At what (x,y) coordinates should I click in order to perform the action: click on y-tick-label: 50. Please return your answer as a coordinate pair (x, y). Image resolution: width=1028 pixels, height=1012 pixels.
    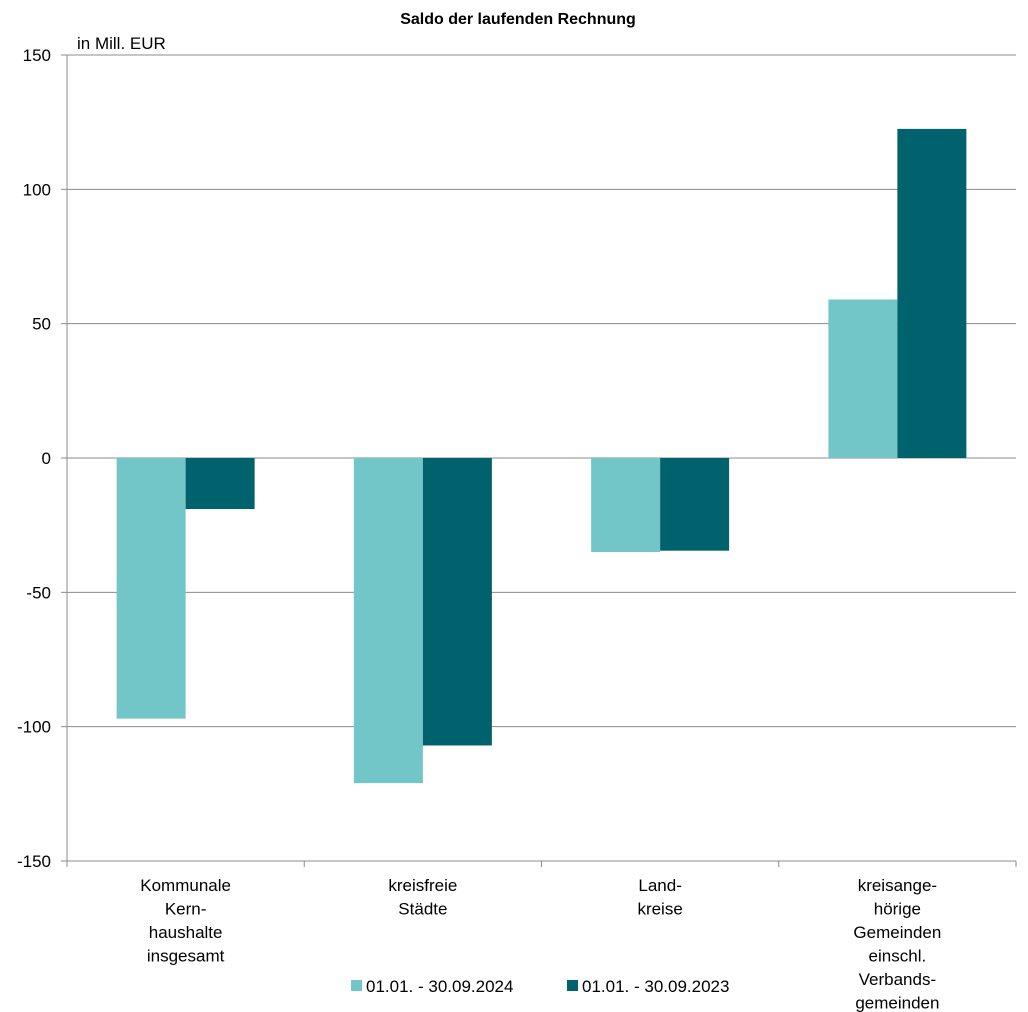
    Looking at the image, I should click on (41, 324).